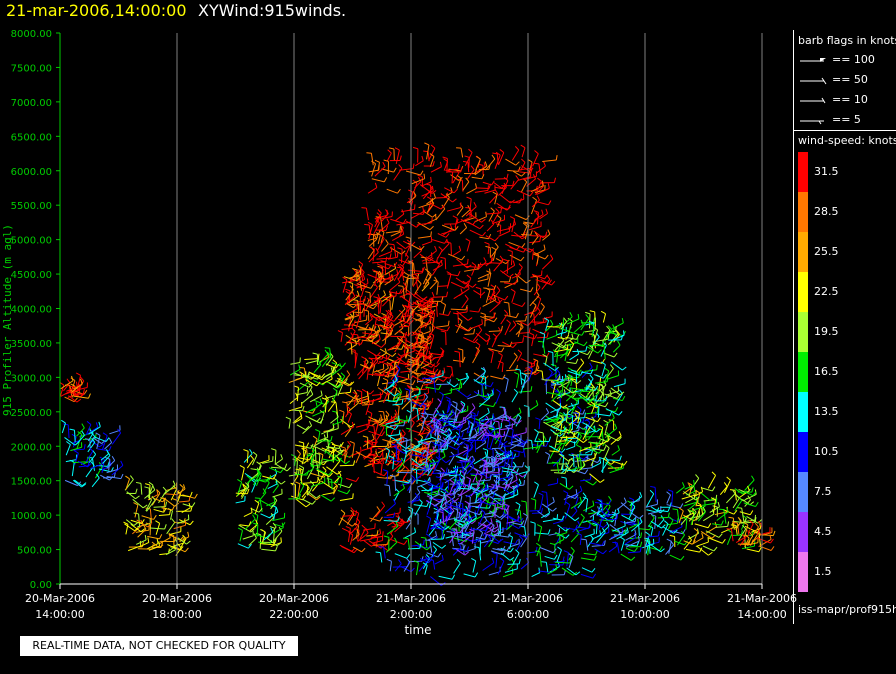 This screenshot has width=896, height=674. I want to click on speed-scale-label: 22.5, so click(826, 291).